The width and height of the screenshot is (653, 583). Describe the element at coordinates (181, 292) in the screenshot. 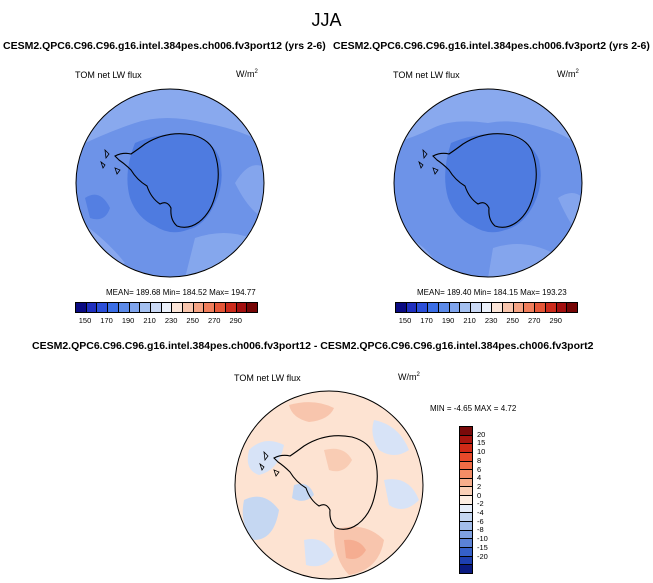

I see `panel1-stats: MEAN= 189.68 Min= 184.52 Max= 194.77` at that location.